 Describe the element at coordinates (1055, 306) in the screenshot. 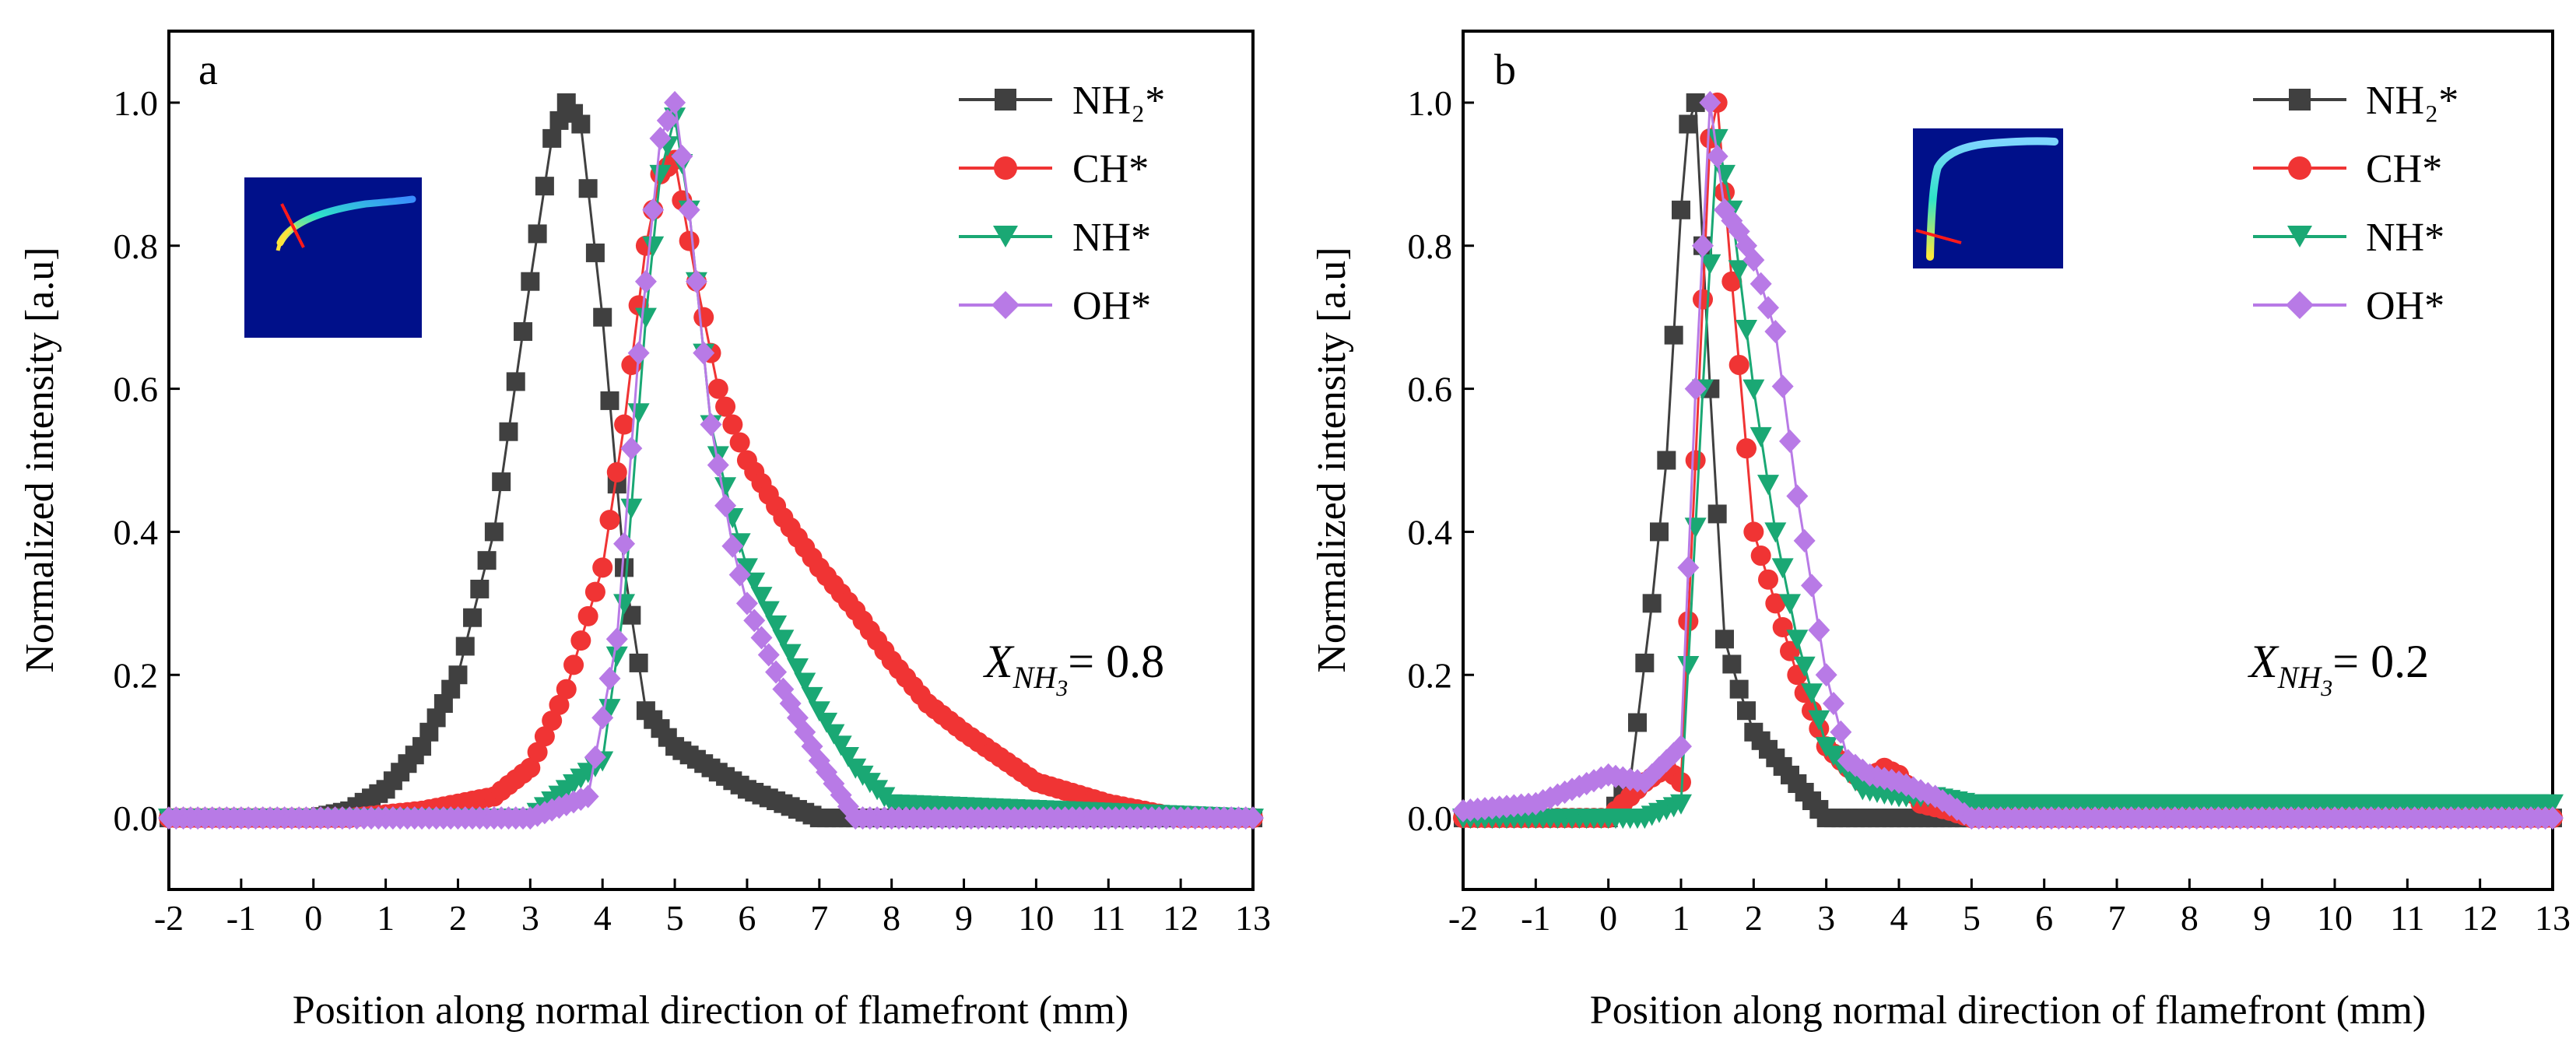

I see `legend-entry-oh: OH*` at that location.